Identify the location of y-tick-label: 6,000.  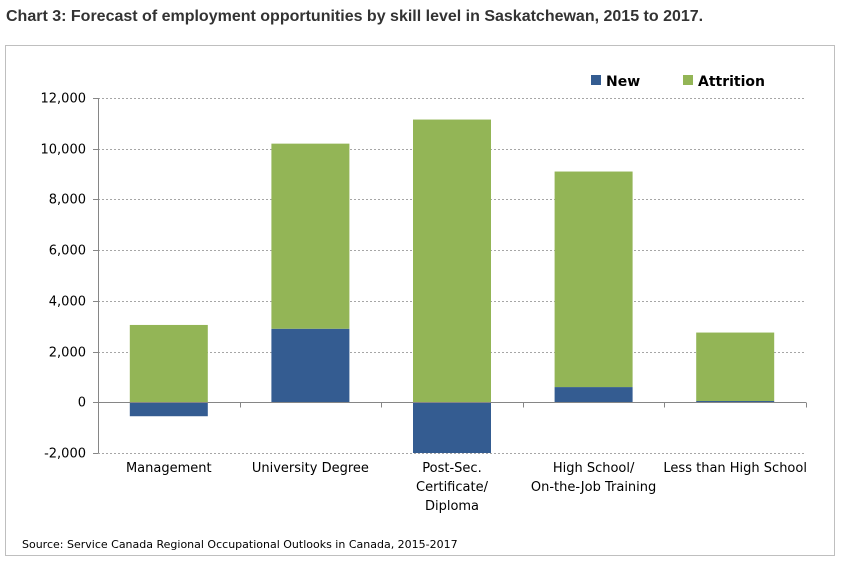
(67, 251).